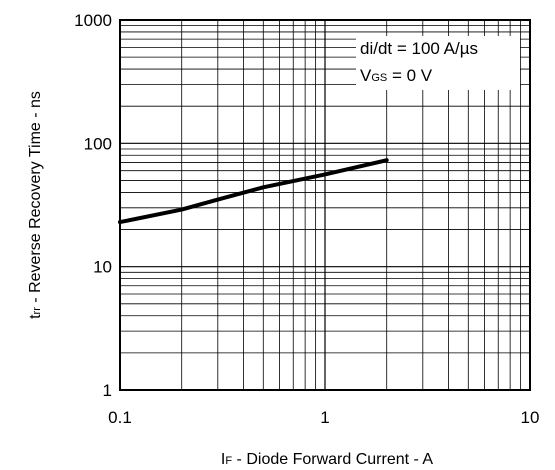  I want to click on y-tick-label: 1, so click(107, 390).